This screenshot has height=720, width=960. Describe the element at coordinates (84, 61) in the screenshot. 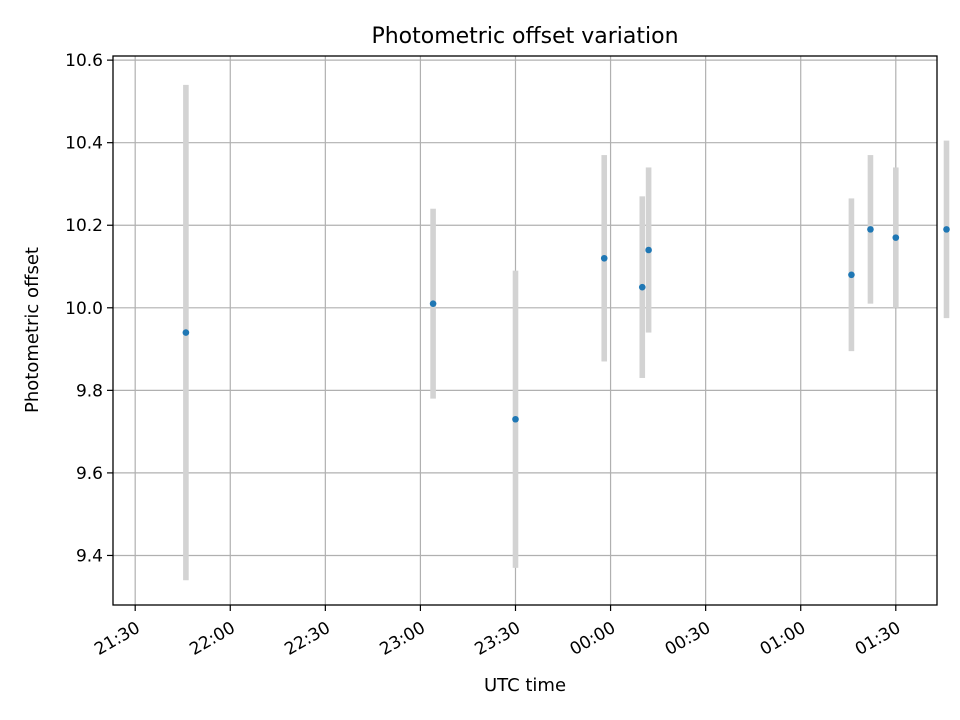

I see `y-tick-label: 10.6` at that location.